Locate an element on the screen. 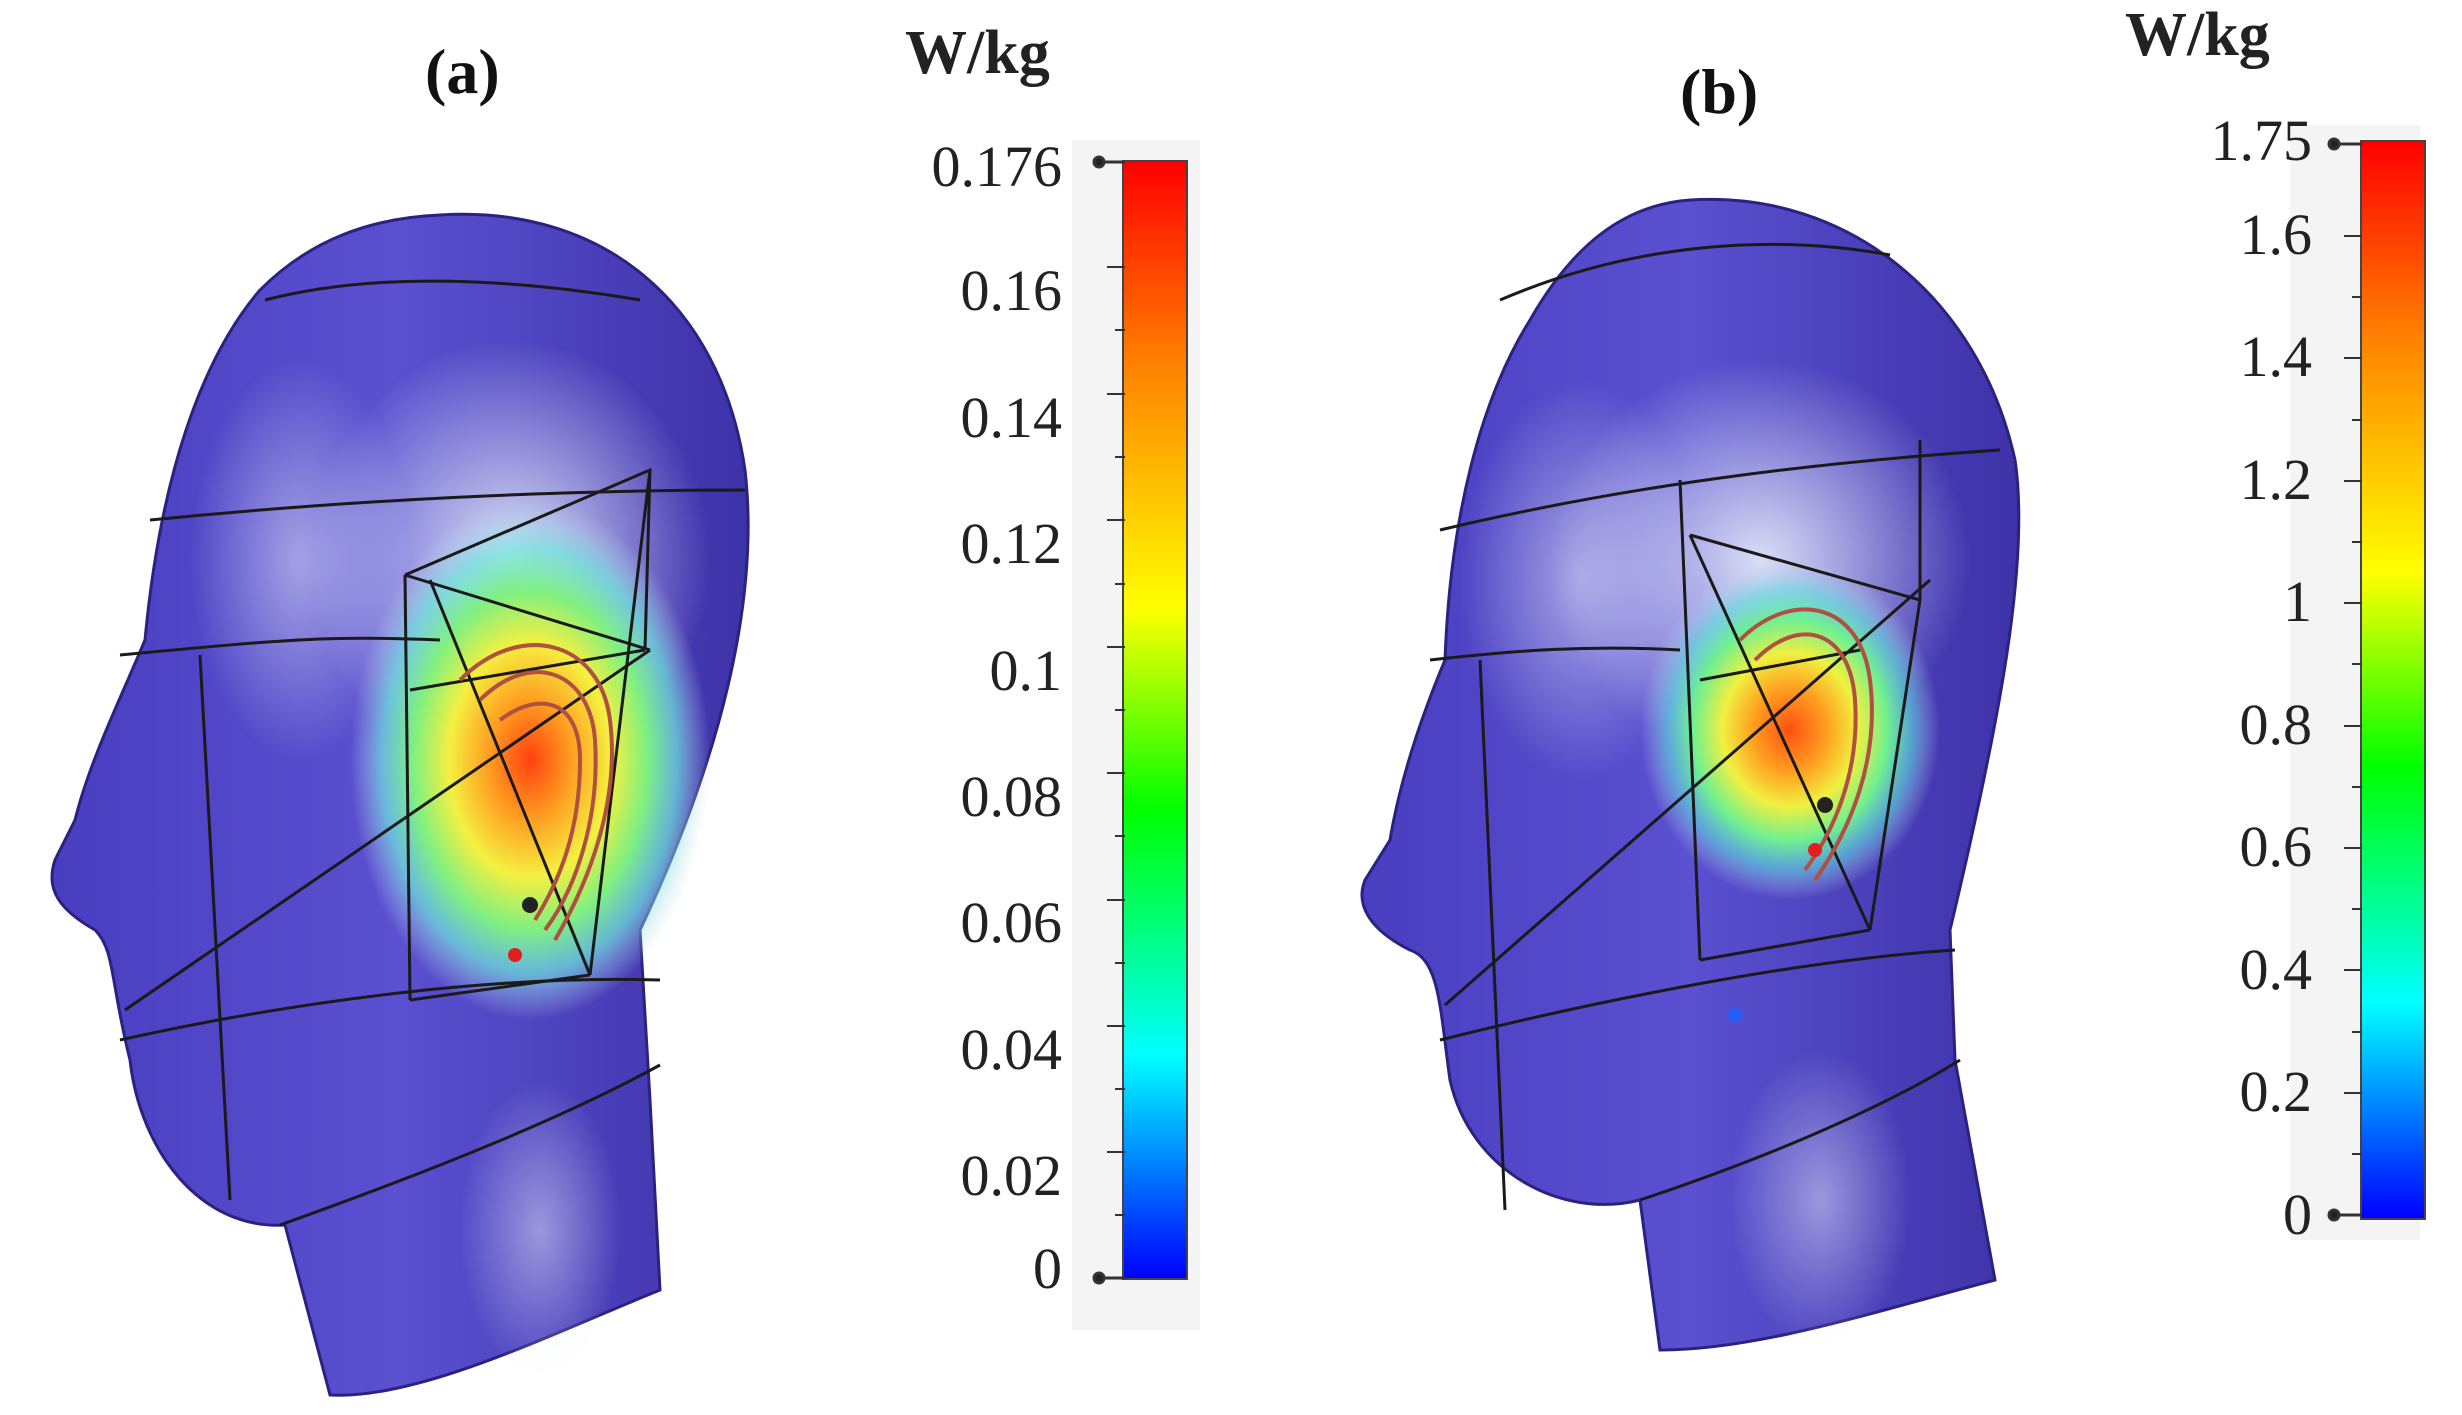 This screenshot has height=1415, width=2462. colorbar-a-tick: 0.12 is located at coordinates (1011, 543).